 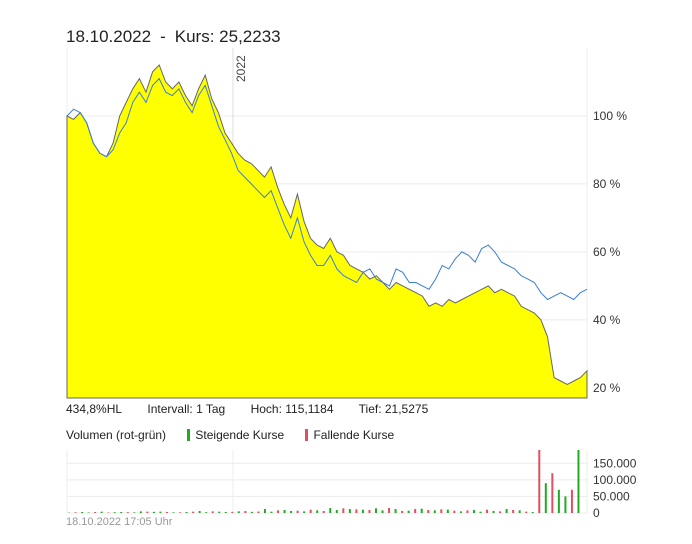 What do you see at coordinates (607, 184) in the screenshot?
I see `price-tick-label: 80 %` at bounding box center [607, 184].